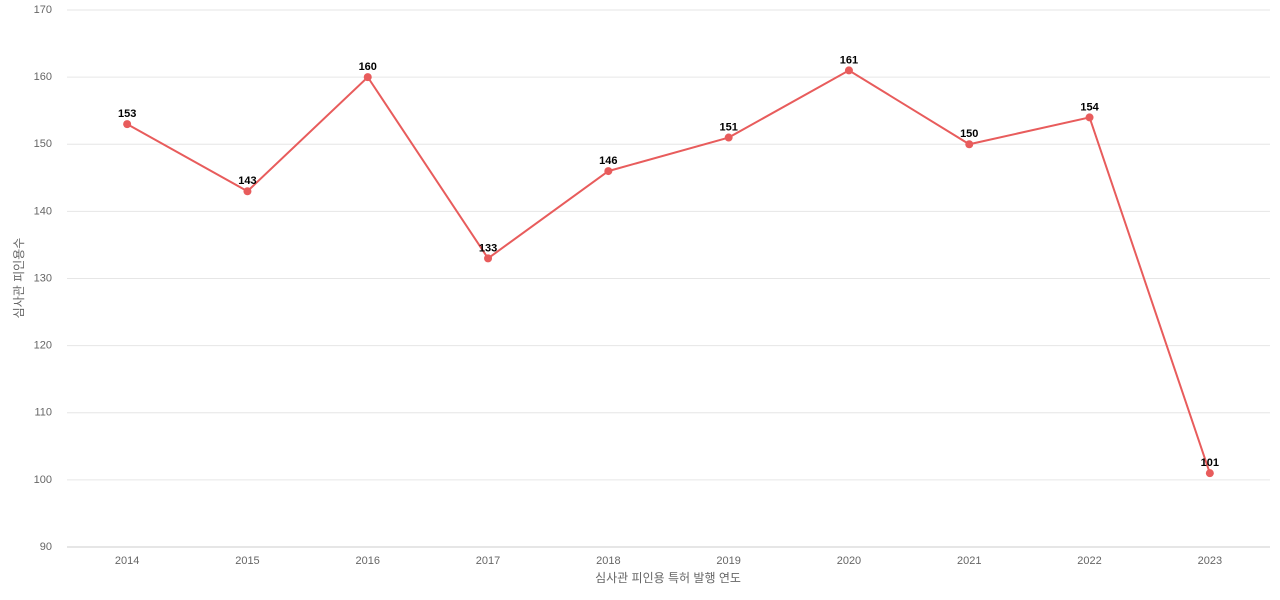 The height and width of the screenshot is (600, 1280). What do you see at coordinates (728, 127) in the screenshot?
I see `value-label: 151` at bounding box center [728, 127].